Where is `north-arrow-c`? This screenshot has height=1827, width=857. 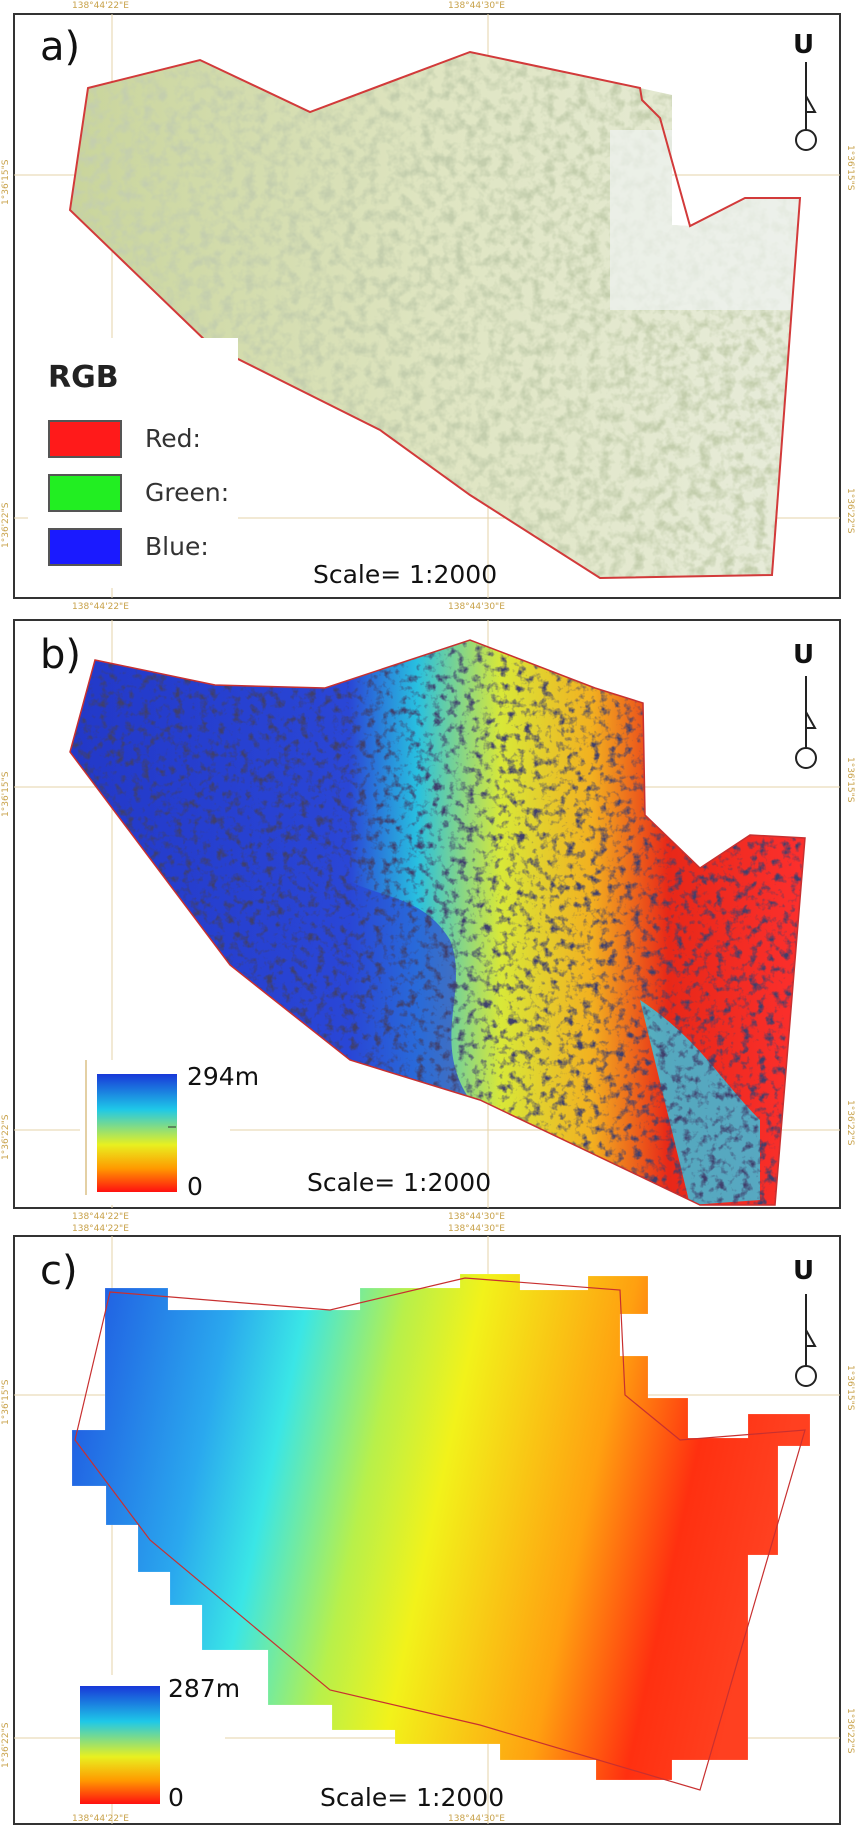 north-arrow-c is located at coordinates (806, 1340).